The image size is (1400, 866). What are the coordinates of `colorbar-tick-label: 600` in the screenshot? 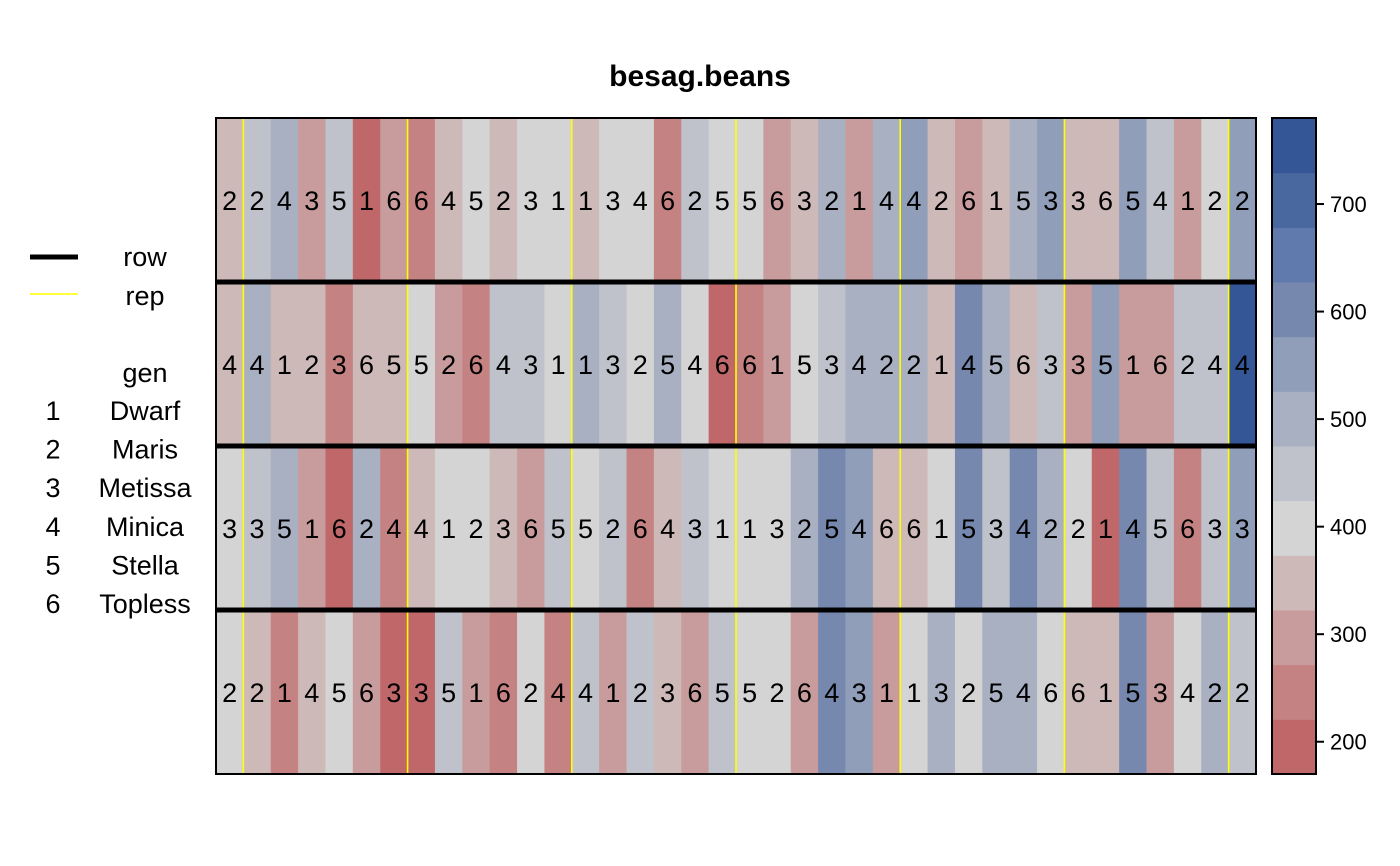 It's located at (1348, 312).